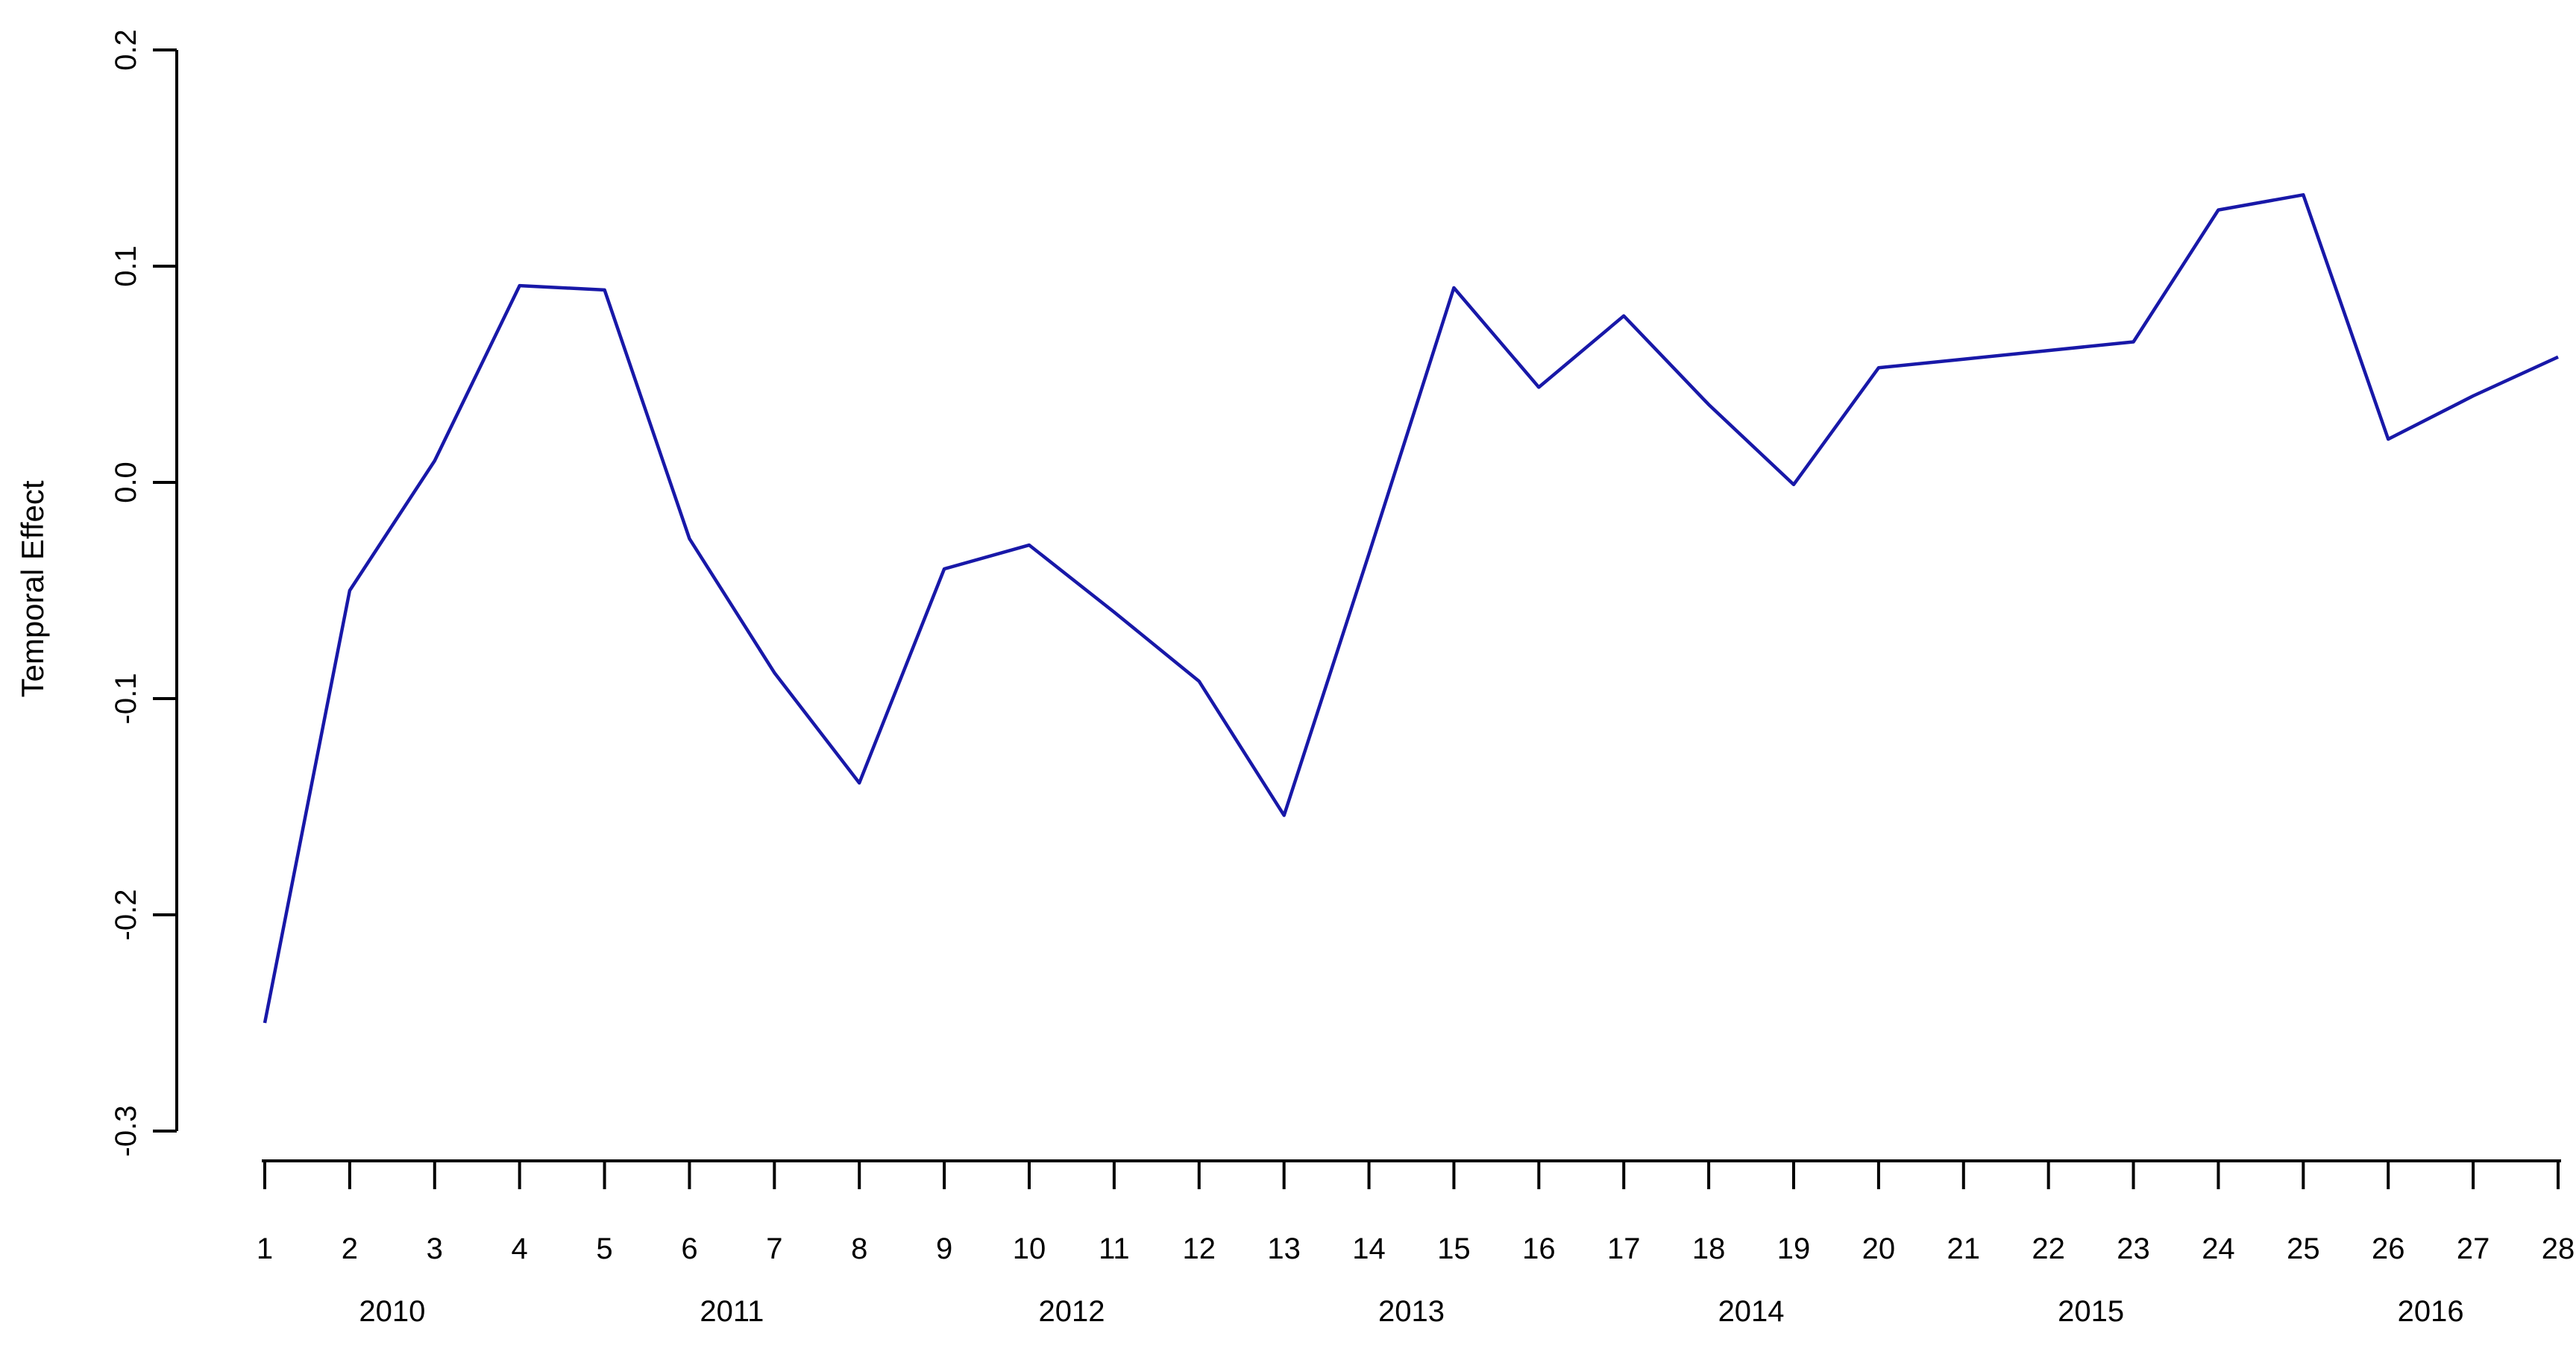 The height and width of the screenshot is (1351, 2576). I want to click on x-year-label: 2013, so click(1412, 1311).